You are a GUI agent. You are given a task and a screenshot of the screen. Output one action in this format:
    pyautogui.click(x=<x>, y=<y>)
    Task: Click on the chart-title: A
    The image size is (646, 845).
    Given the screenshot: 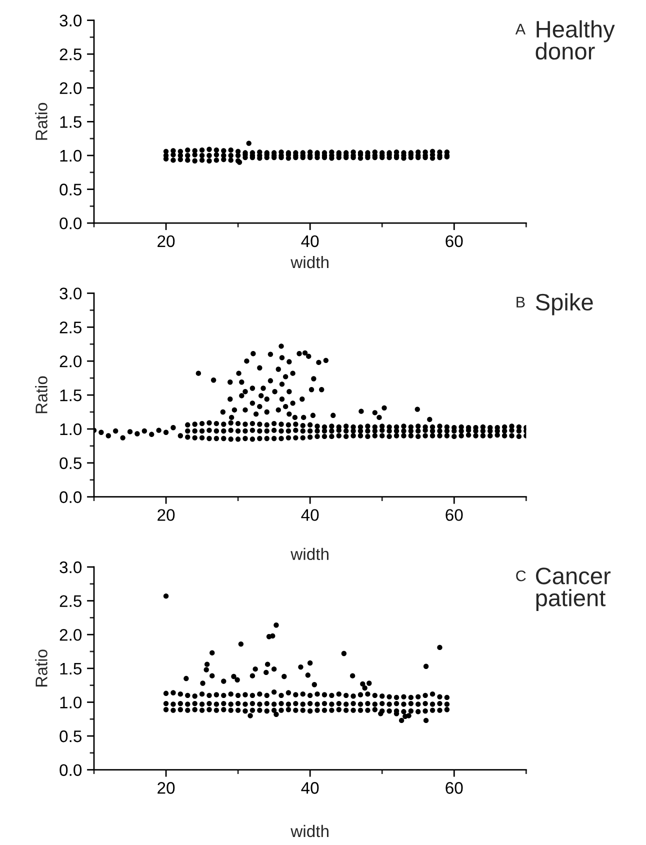 What is the action you would take?
    pyautogui.click(x=520, y=29)
    